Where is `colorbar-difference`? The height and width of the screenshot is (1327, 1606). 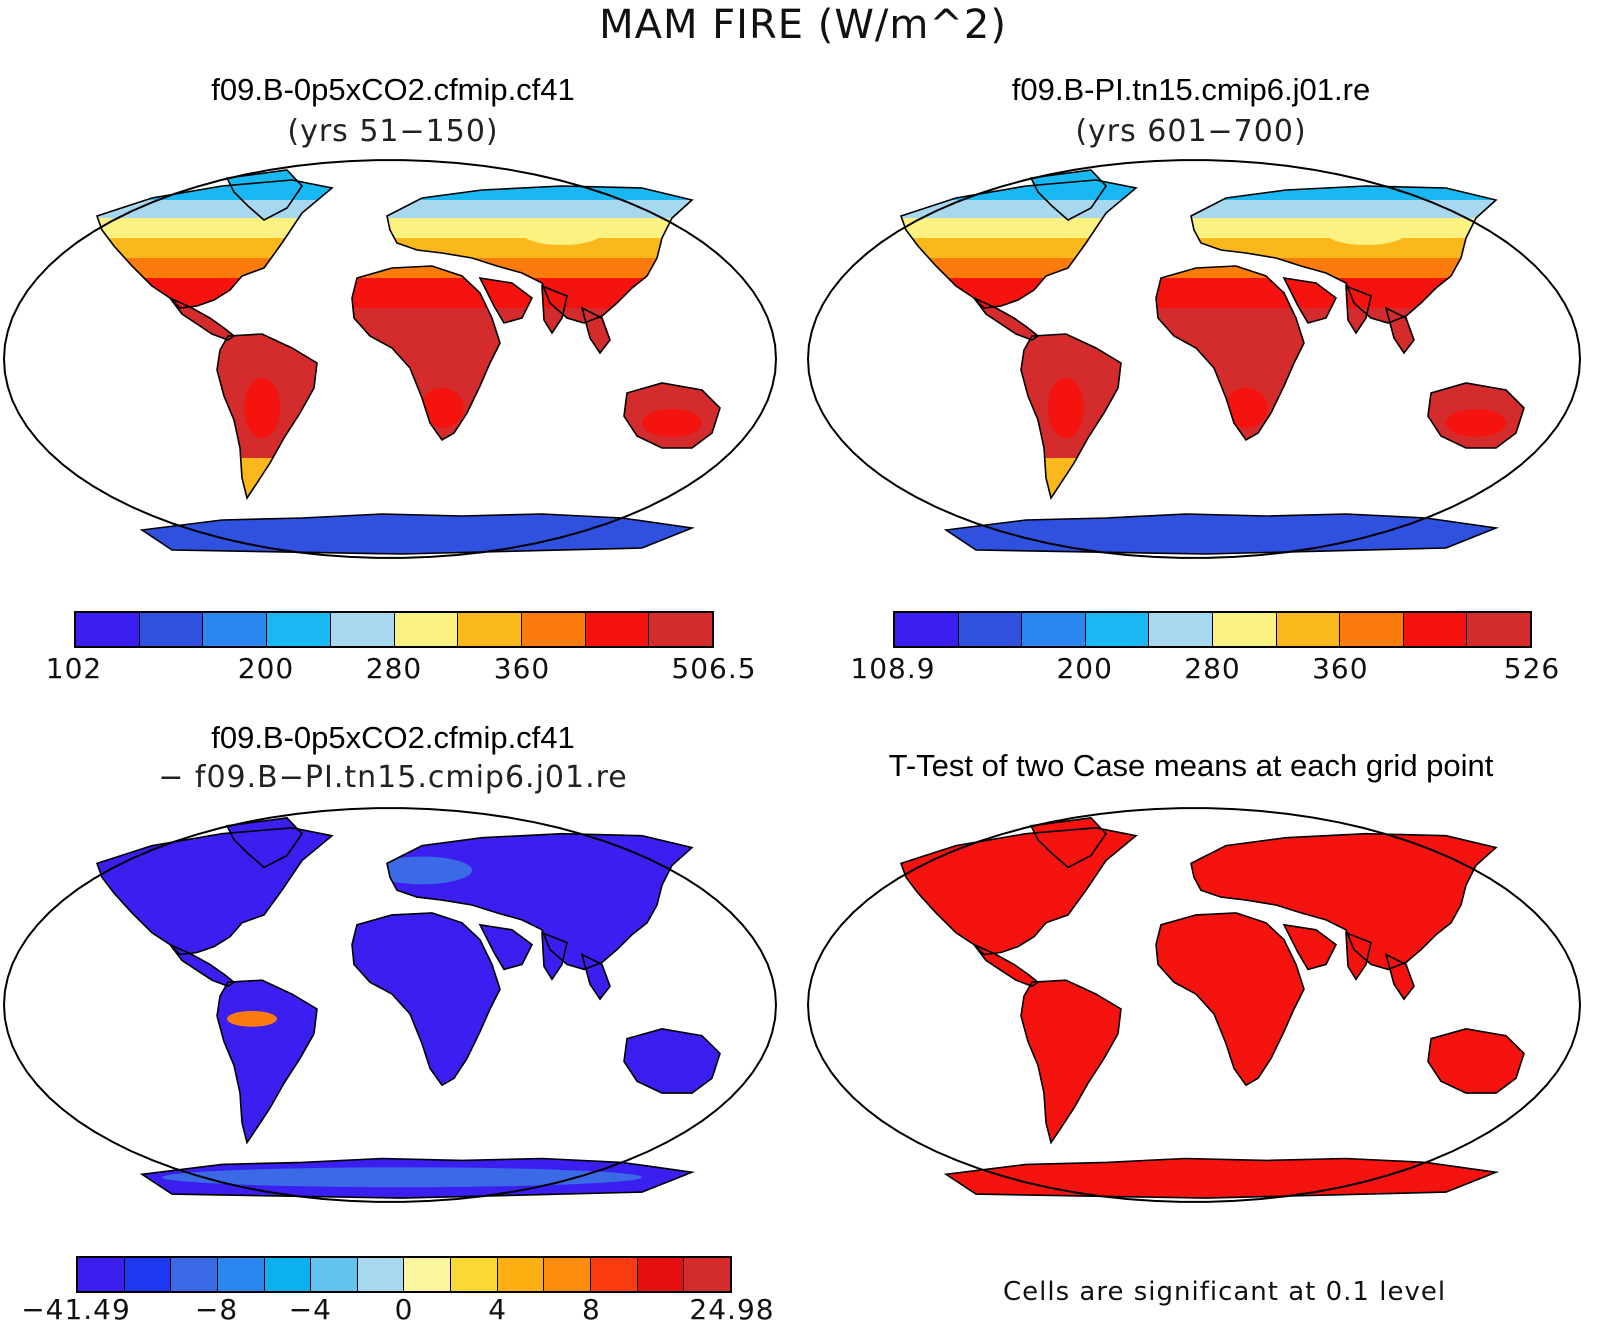
colorbar-difference is located at coordinates (404, 1274).